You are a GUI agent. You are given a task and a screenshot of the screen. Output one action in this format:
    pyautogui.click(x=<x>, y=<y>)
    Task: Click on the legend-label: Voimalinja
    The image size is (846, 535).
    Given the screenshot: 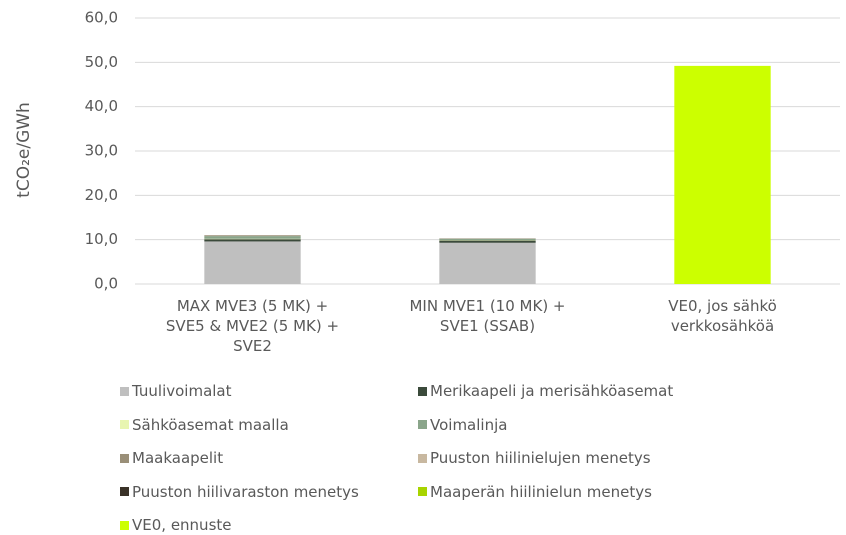 What is the action you would take?
    pyautogui.click(x=469, y=424)
    